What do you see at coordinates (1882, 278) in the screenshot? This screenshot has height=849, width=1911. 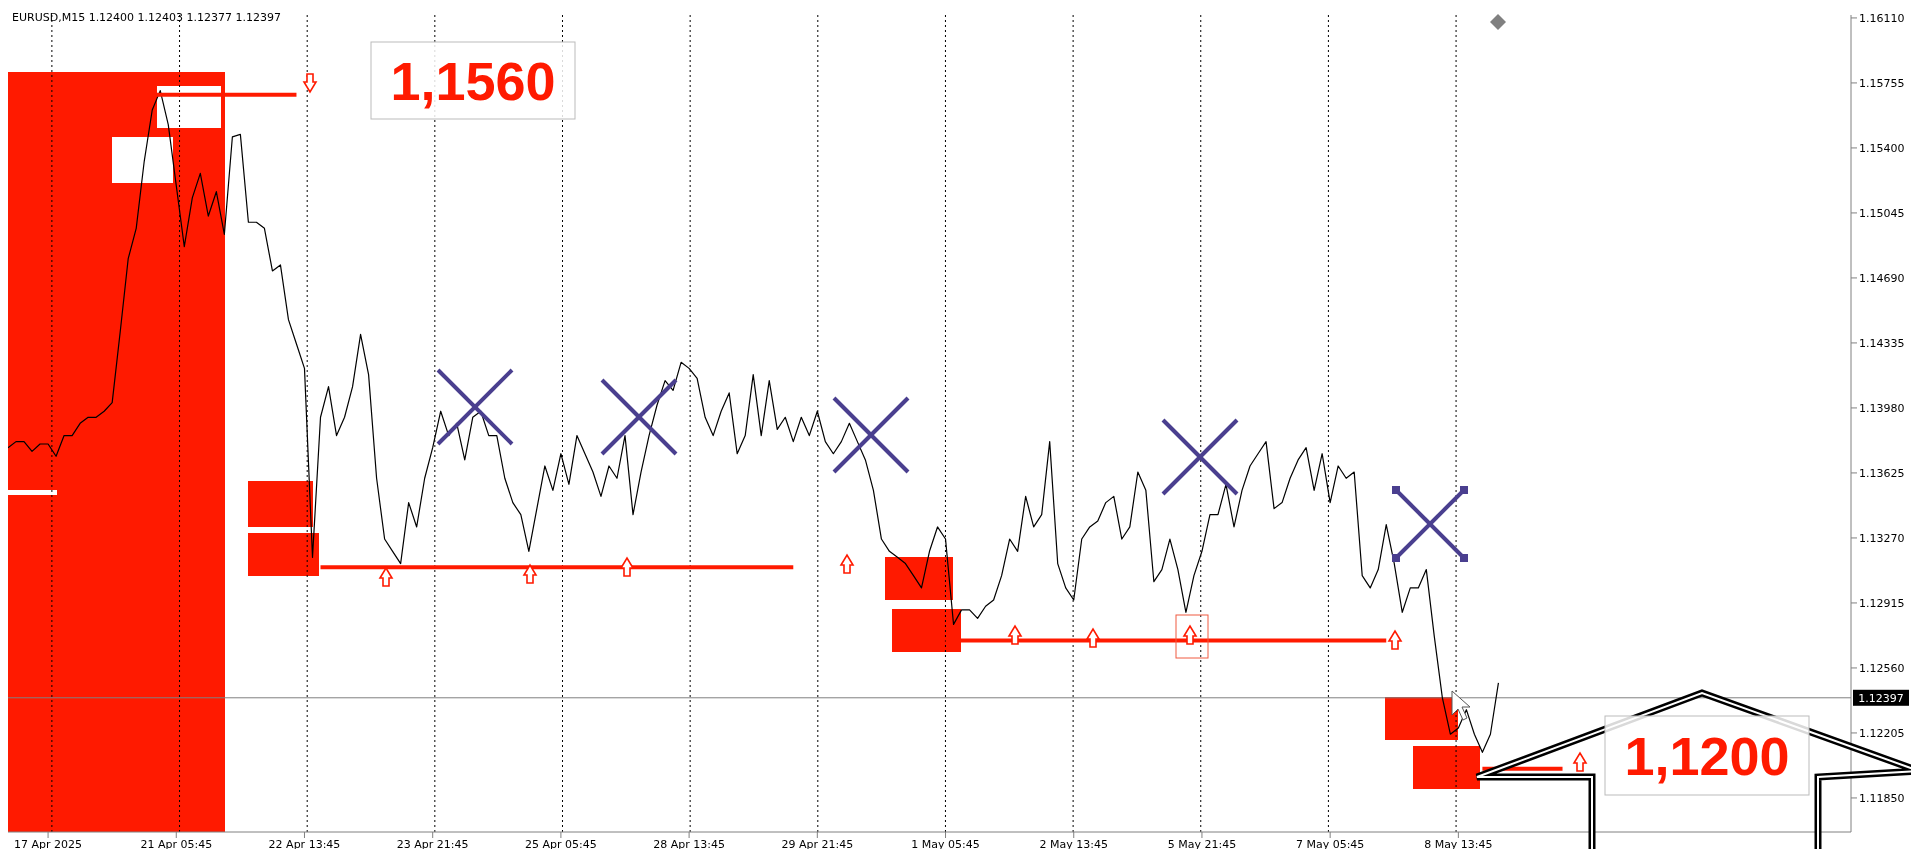 I see `y-tick-label: 1.14690` at bounding box center [1882, 278].